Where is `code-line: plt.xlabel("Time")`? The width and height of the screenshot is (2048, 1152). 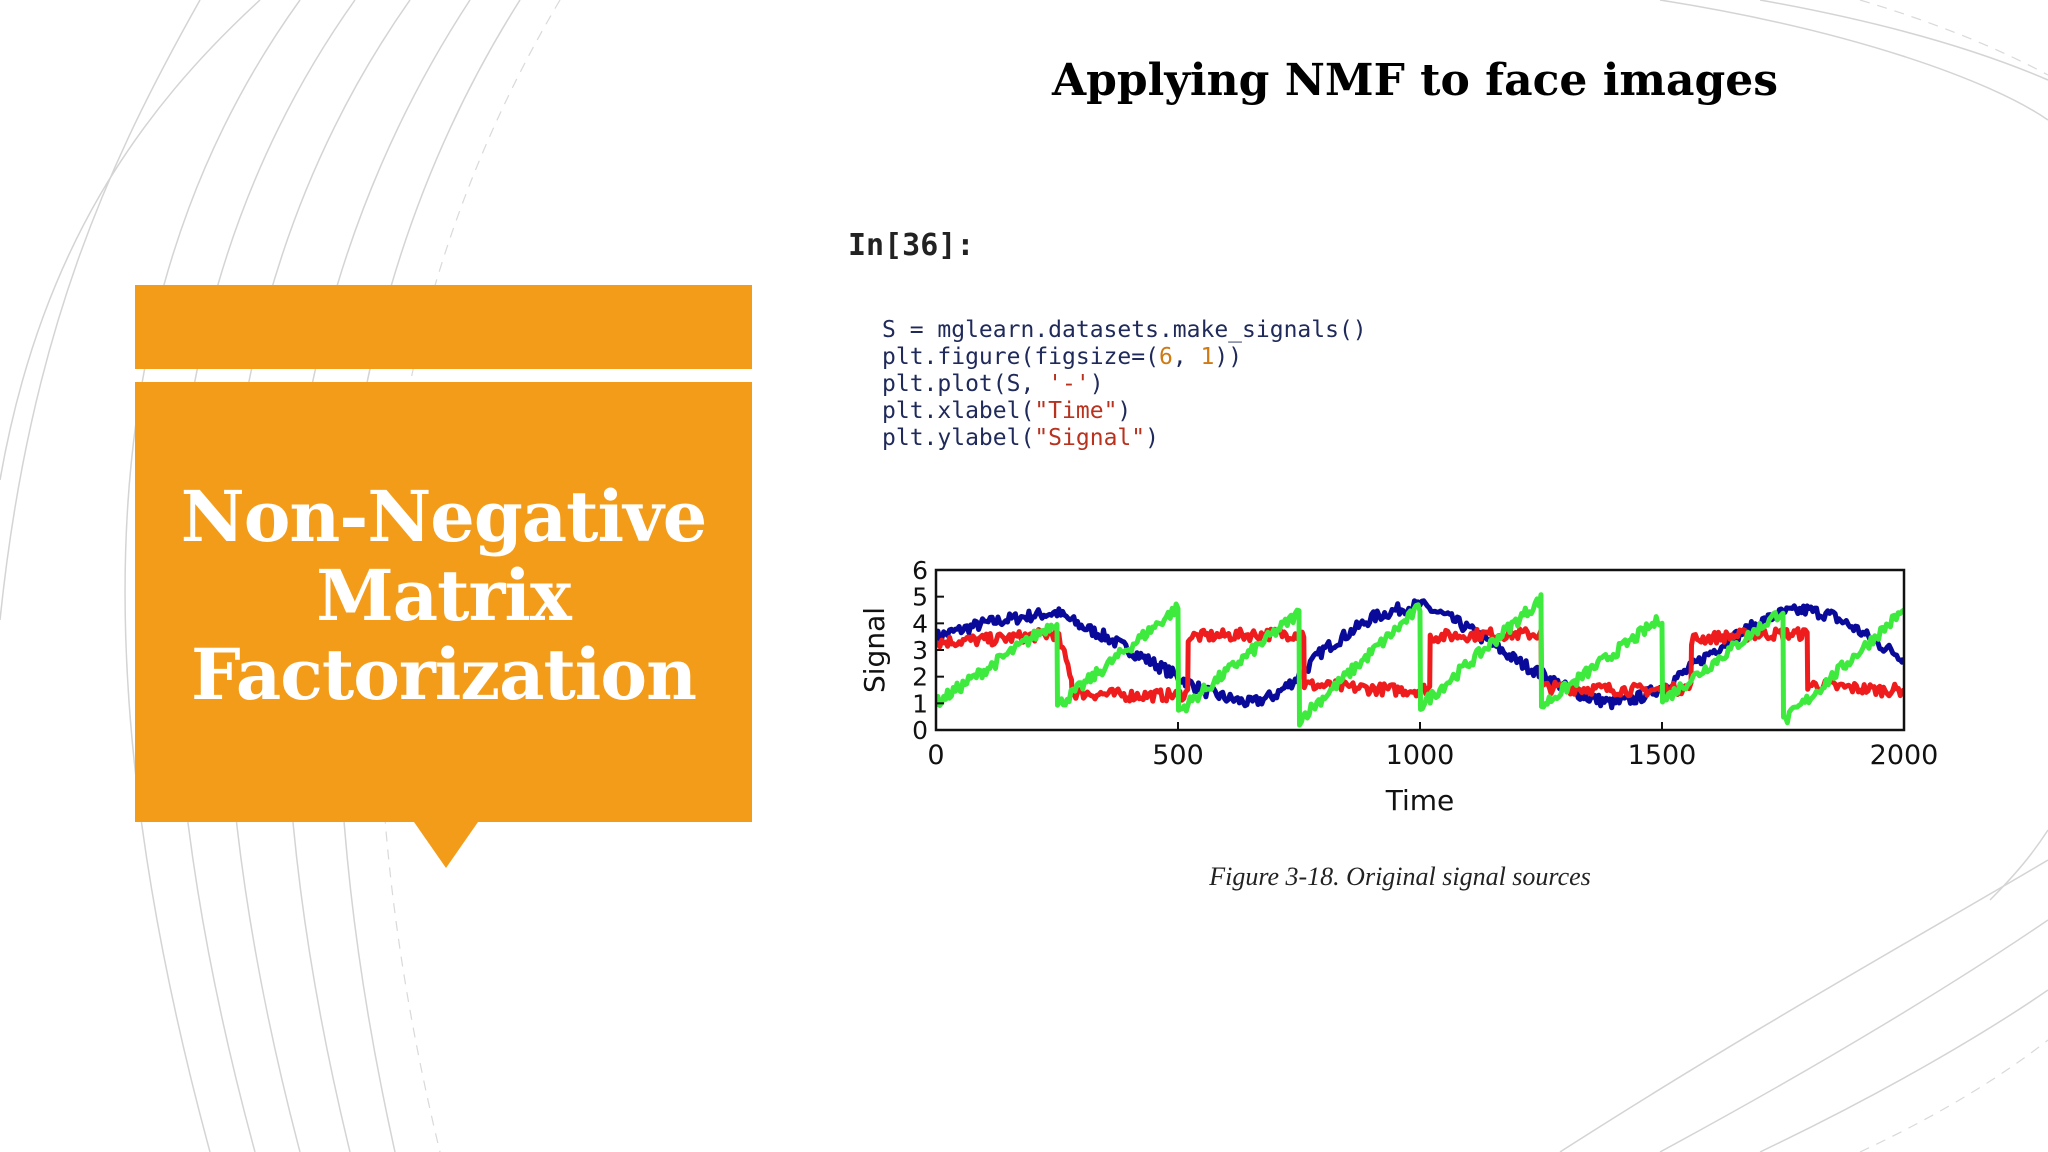
code-line: plt.xlabel("Time") is located at coordinates (1124, 411).